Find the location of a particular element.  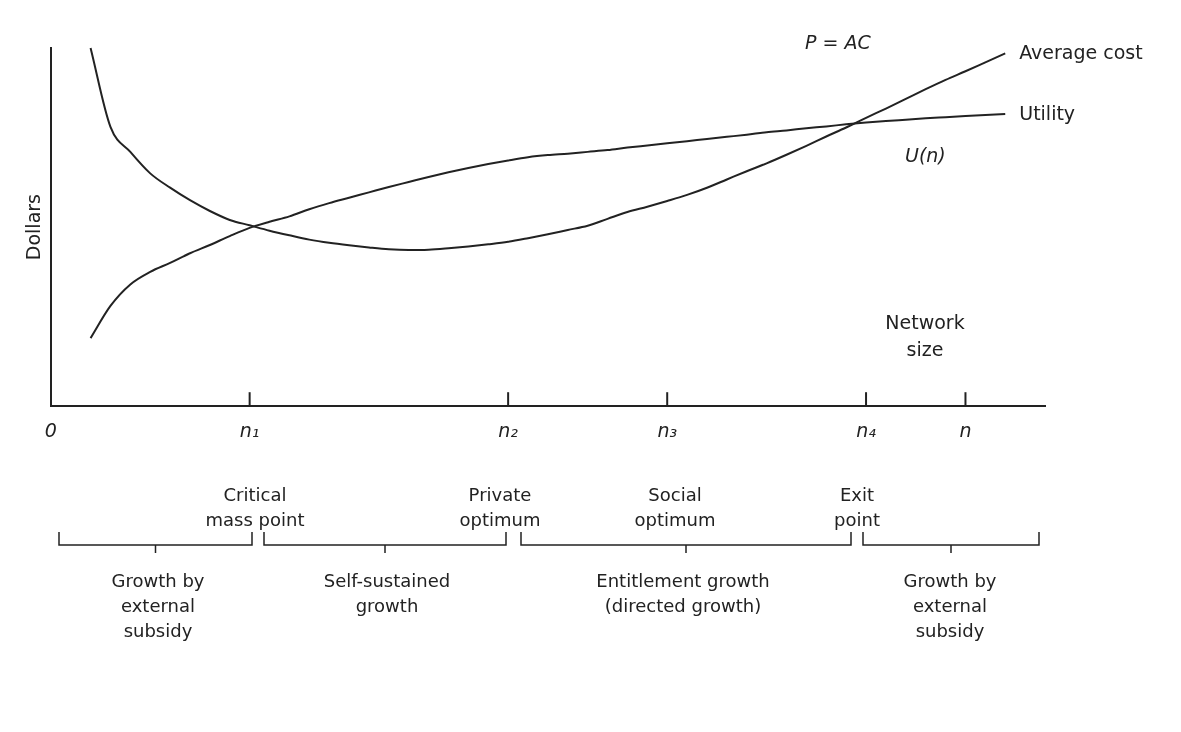

series-label: Utility is located at coordinates (1047, 112).